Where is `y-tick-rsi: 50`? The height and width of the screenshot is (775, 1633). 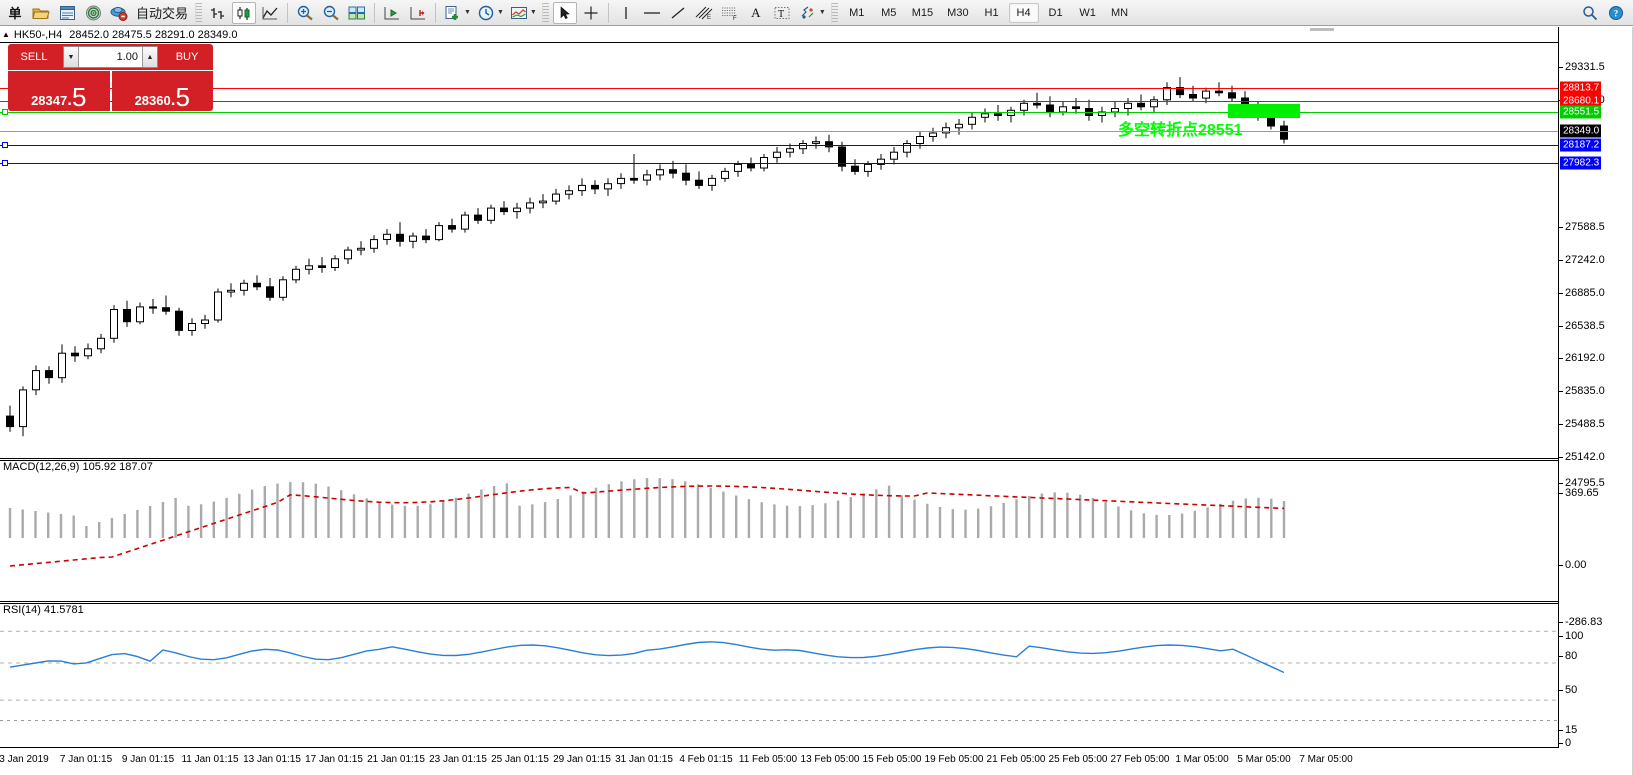
y-tick-rsi: 50 is located at coordinates (1568, 690).